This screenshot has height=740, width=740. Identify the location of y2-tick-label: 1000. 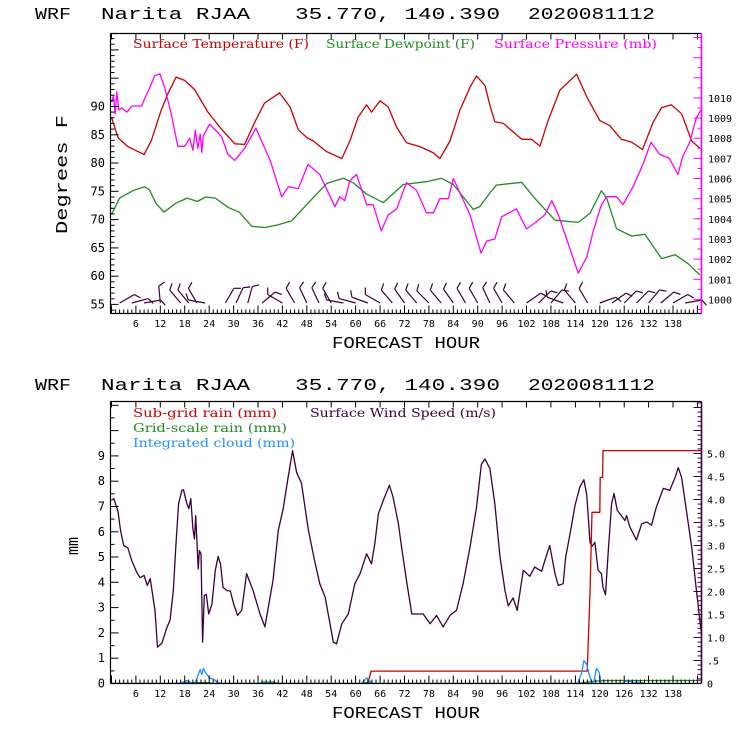
(720, 300).